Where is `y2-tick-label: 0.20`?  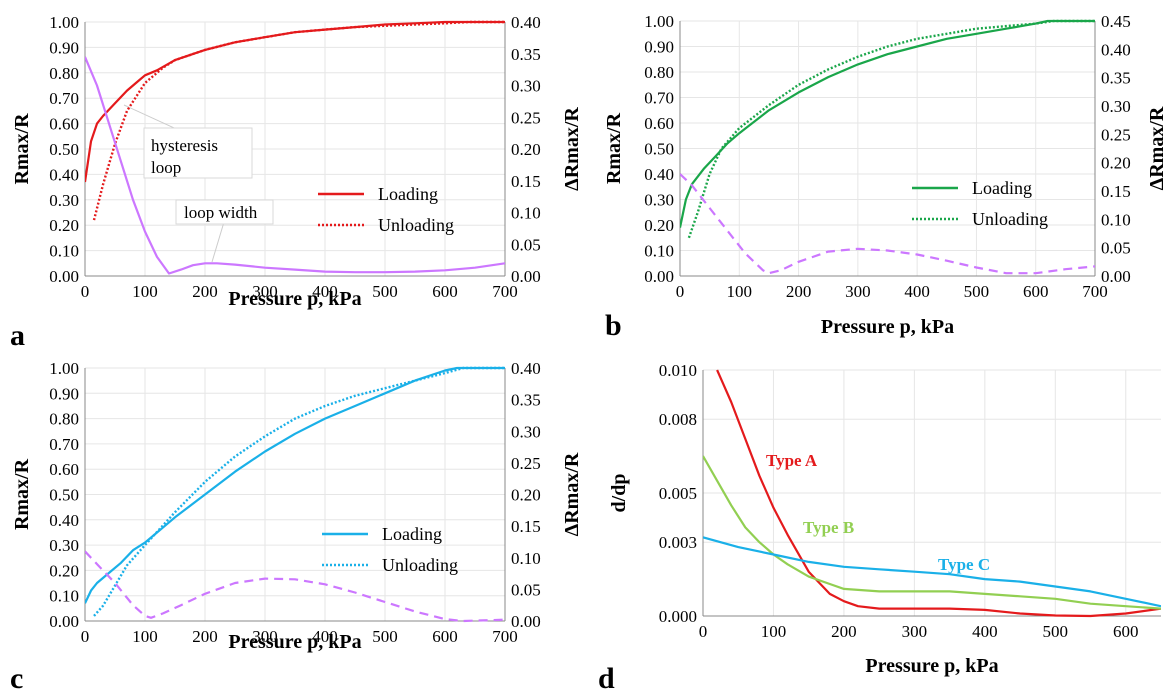
y2-tick-label: 0.20 is located at coordinates (526, 495).